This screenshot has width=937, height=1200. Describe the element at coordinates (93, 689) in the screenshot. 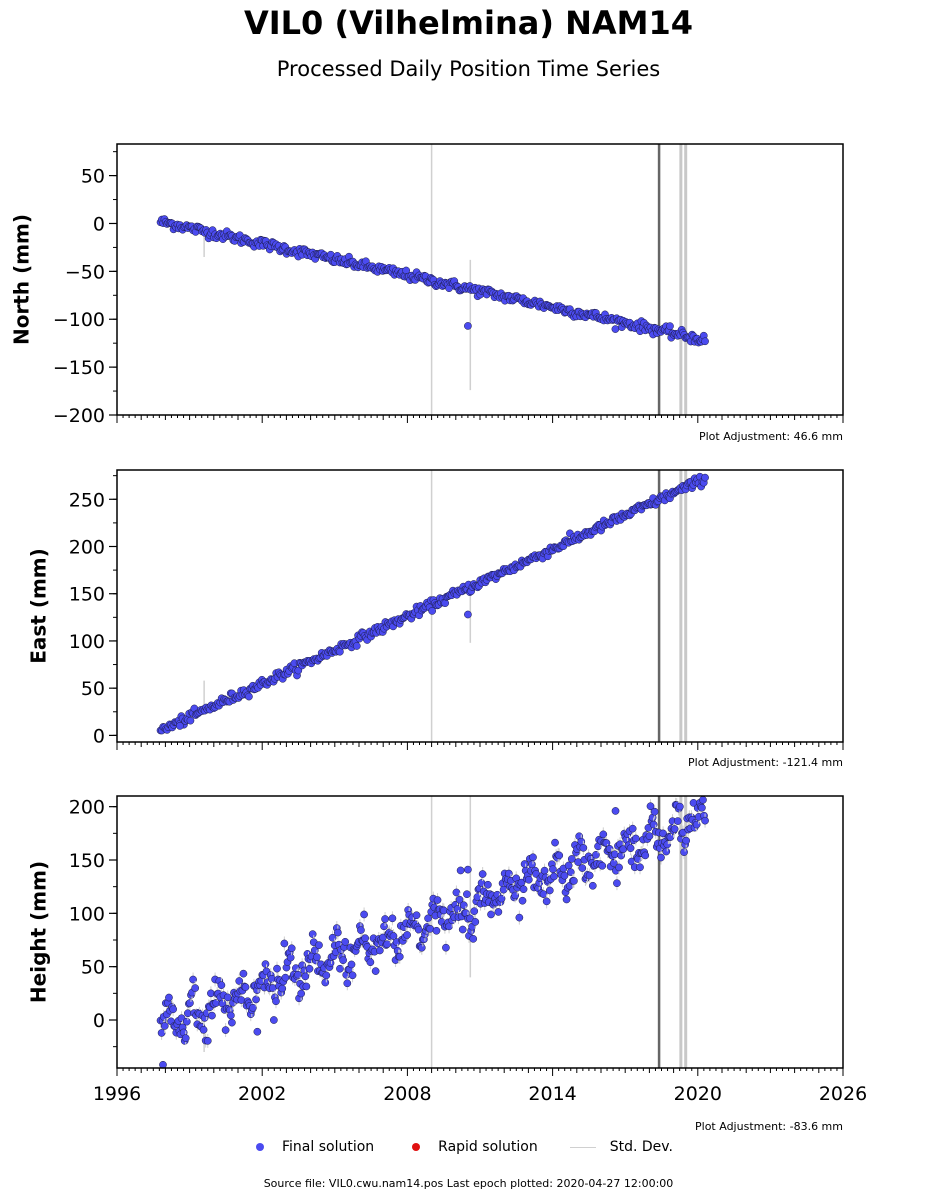

I see `y-tick-label: 50` at that location.